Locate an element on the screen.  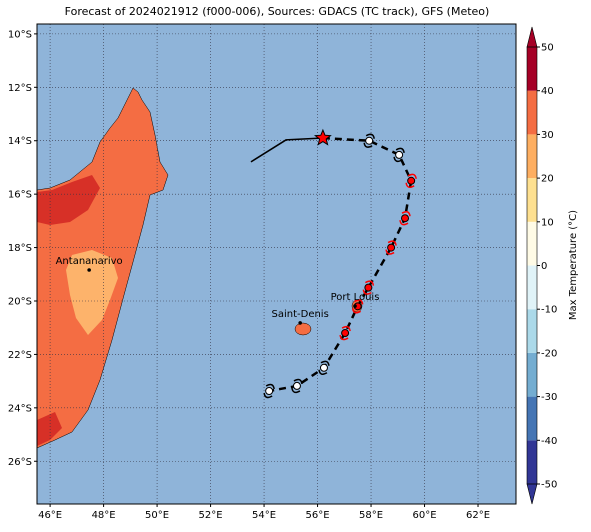
colorbar: -50 -40 -30 -20 -10 0 10 20 30 40 50 is located at coordinates (541, 265).